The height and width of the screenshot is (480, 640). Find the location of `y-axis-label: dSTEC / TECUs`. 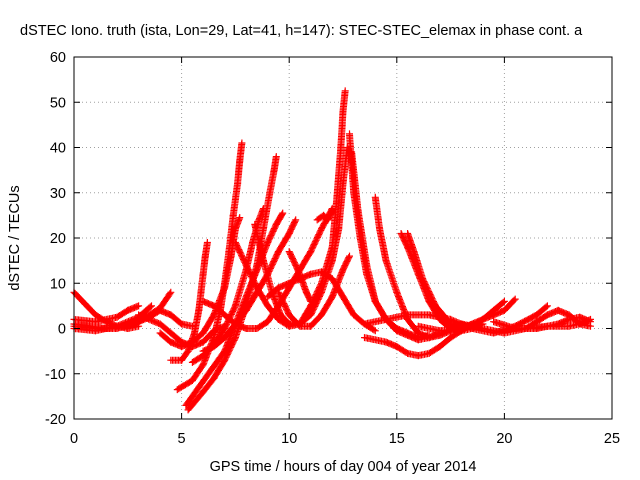

y-axis-label: dSTEC / TECUs is located at coordinates (15, 237).